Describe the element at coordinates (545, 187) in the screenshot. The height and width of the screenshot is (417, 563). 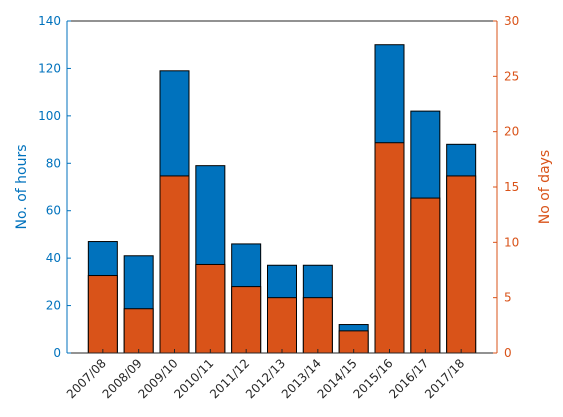
I see `right-axis-label: No of days` at that location.